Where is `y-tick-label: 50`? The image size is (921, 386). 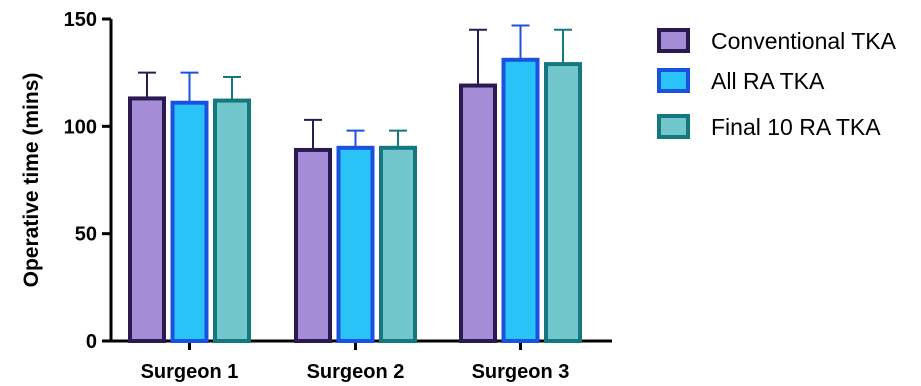
y-tick-label: 50 is located at coordinates (86, 235).